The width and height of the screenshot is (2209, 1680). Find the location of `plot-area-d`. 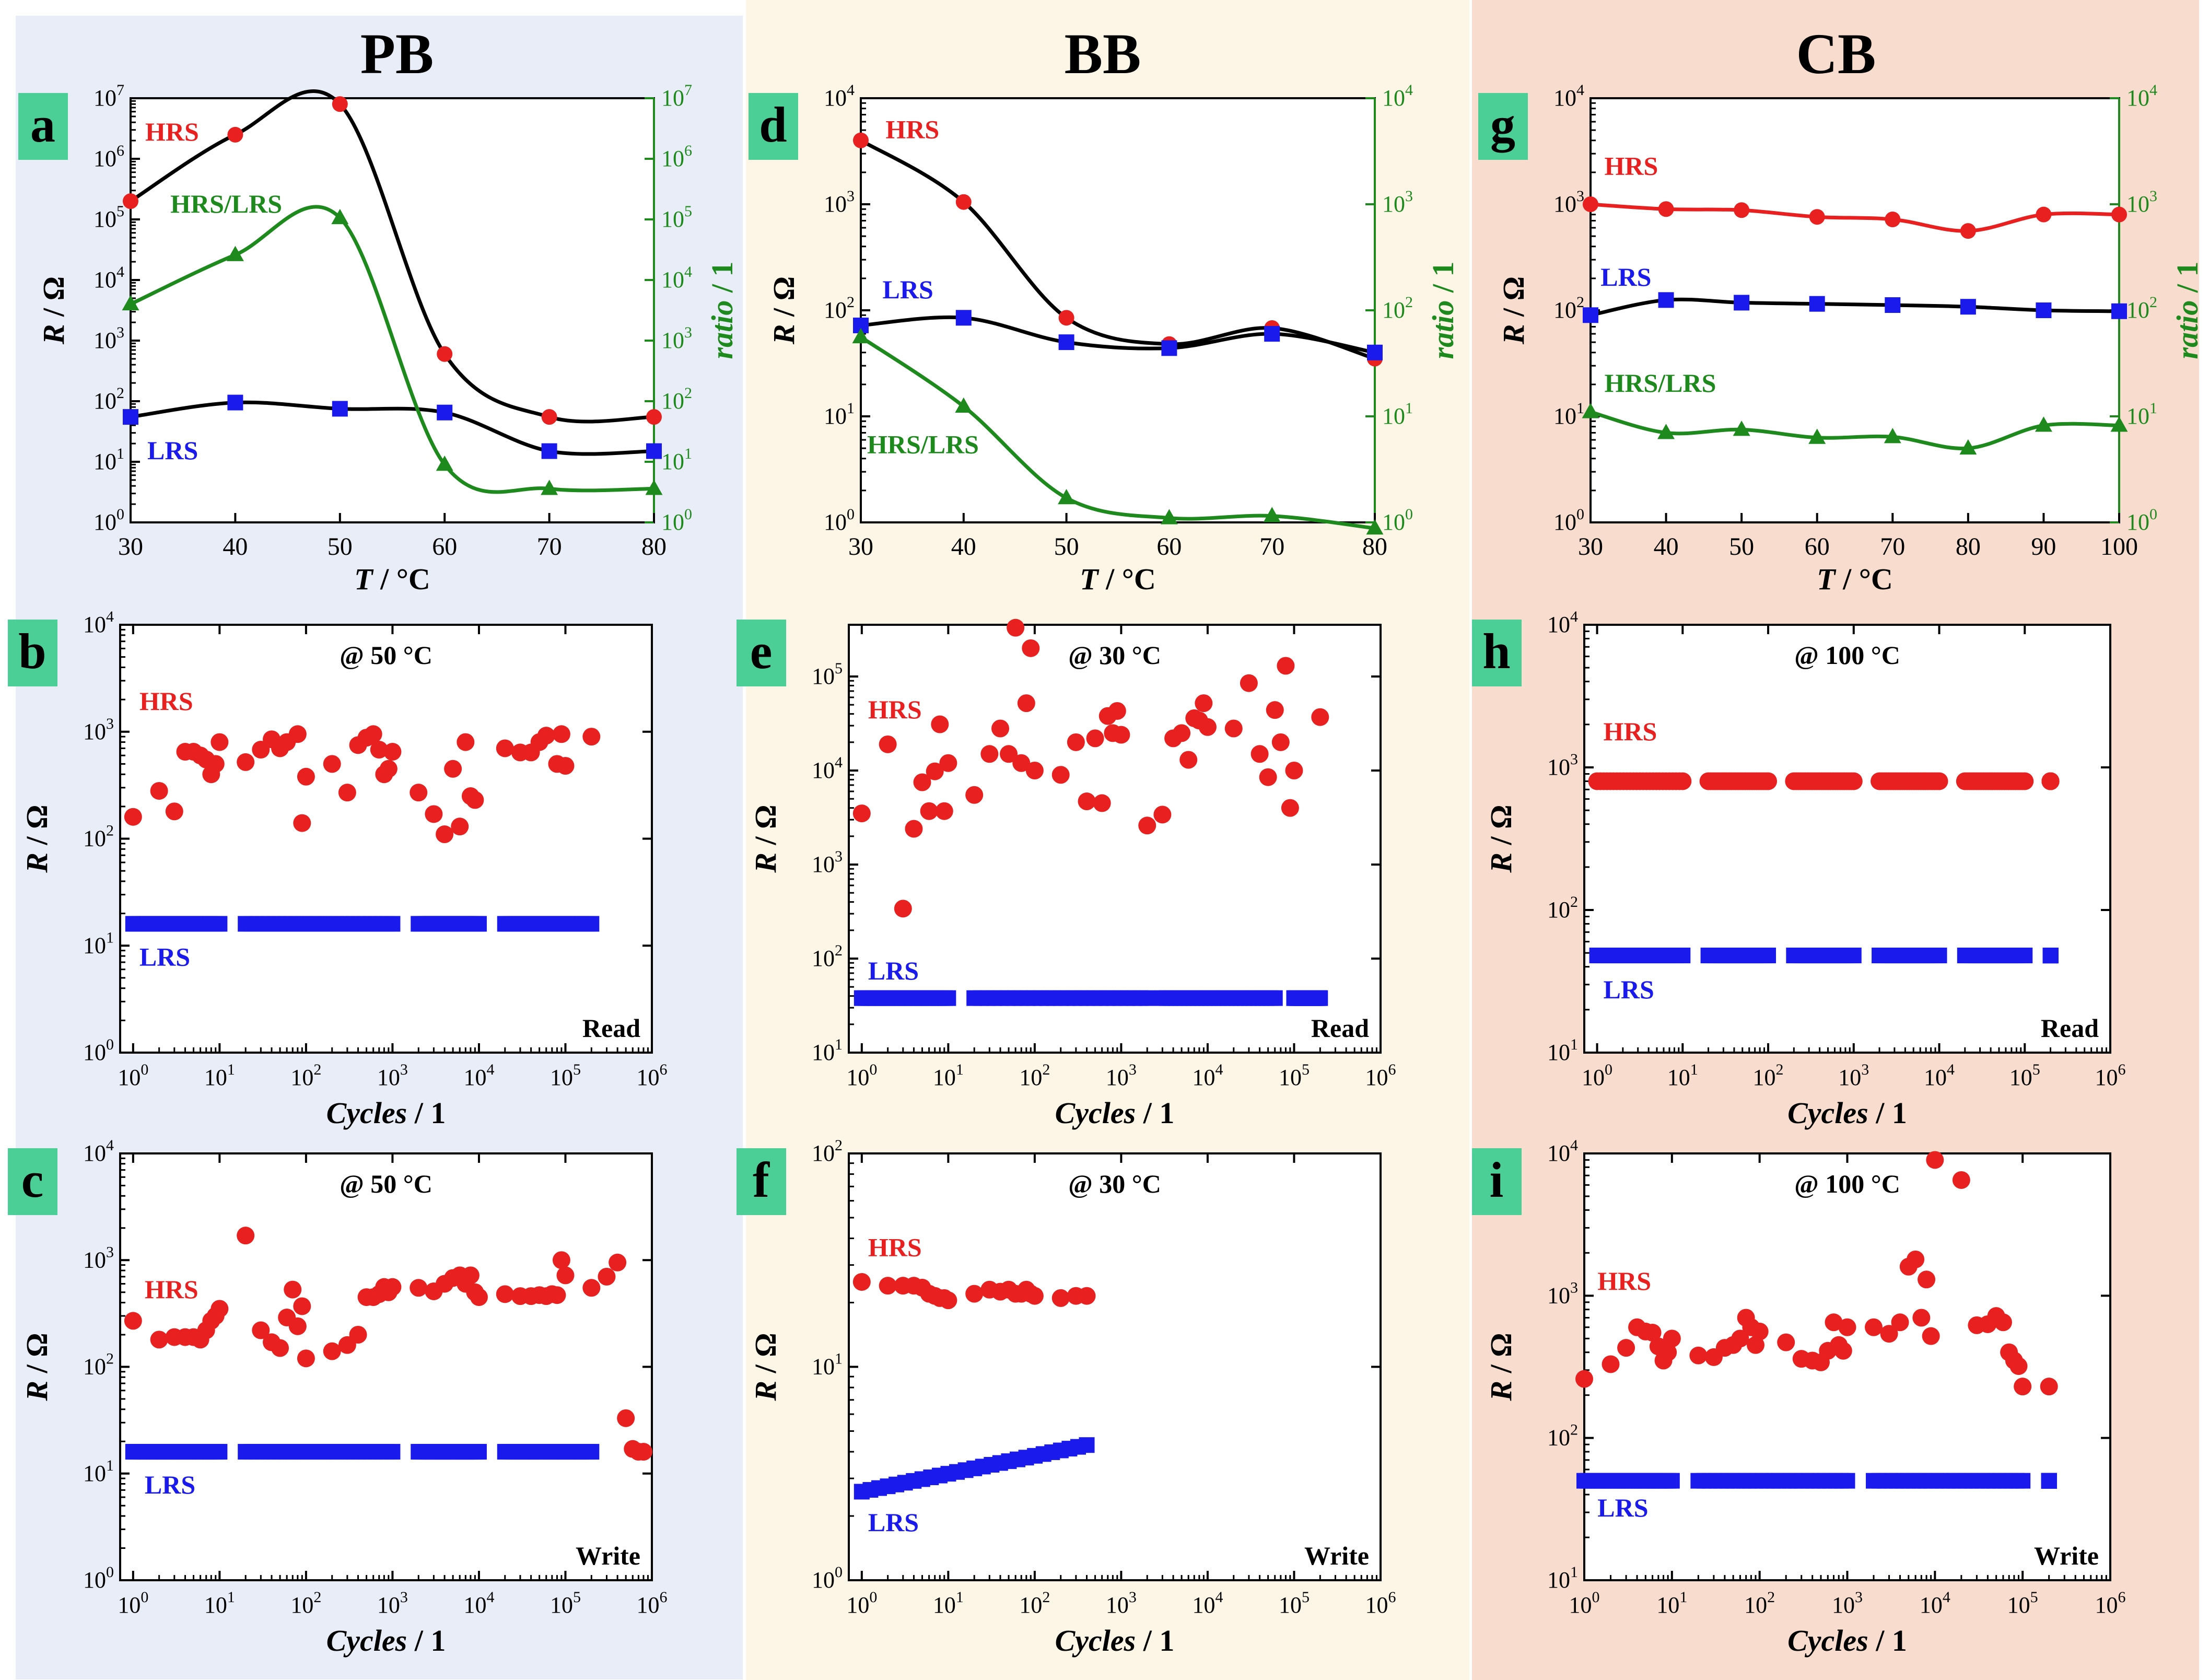

plot-area-d is located at coordinates (1118, 310).